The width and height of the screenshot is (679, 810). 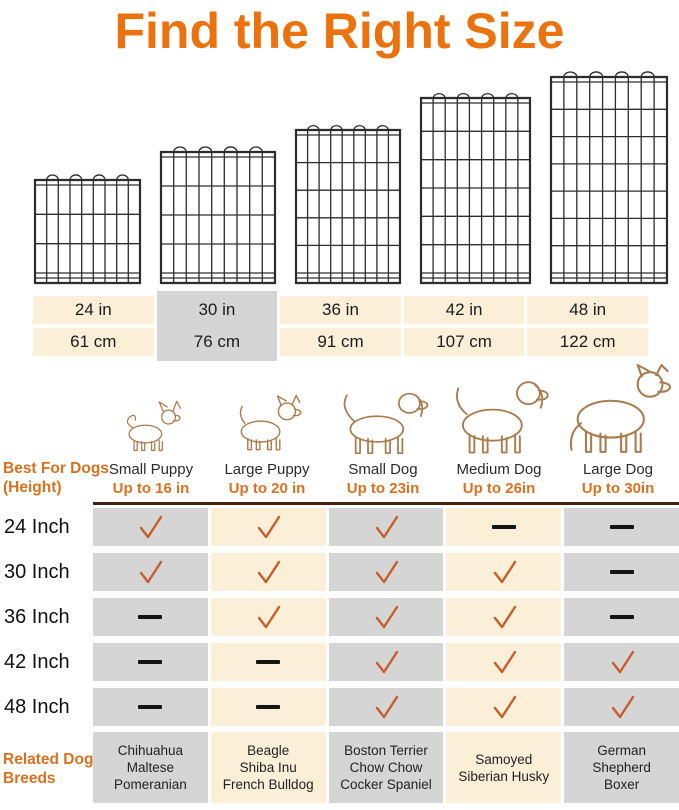 I want to click on matrix-row-42inch: 42 Inch, so click(x=339, y=662).